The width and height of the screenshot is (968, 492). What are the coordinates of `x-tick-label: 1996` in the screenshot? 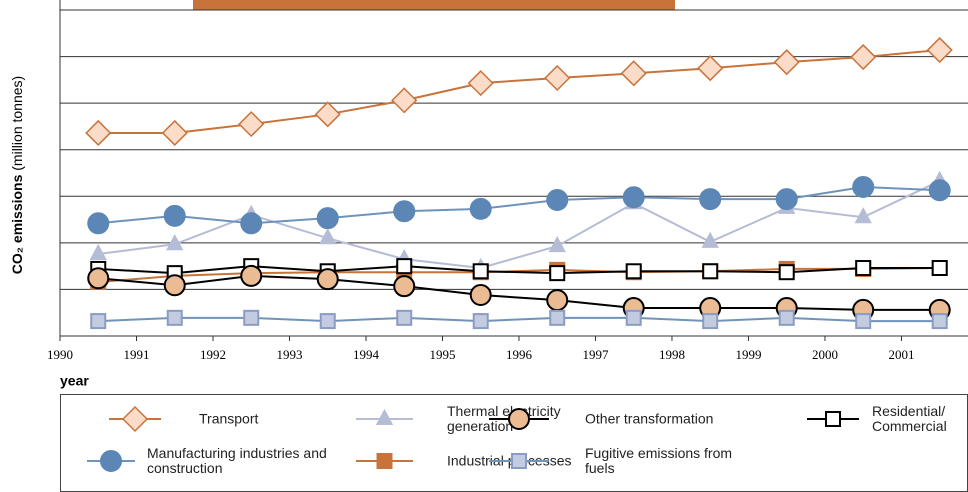 It's located at (519, 354).